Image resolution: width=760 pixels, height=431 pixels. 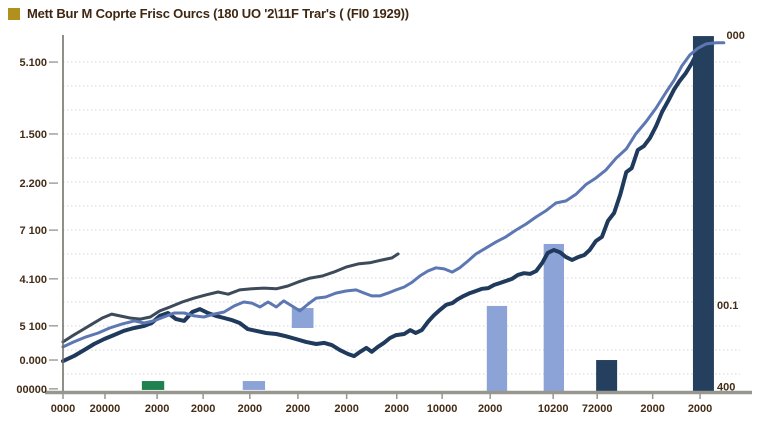 I want to click on y-axis-label: 4.100, so click(x=33, y=280).